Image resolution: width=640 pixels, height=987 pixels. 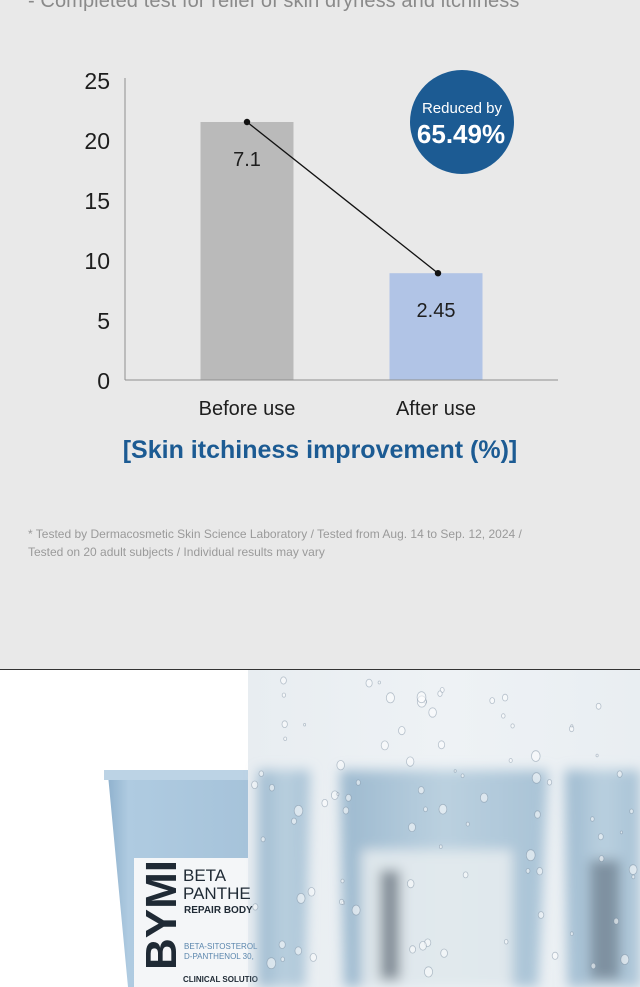 I want to click on category-label-1: Before use, so click(x=247, y=409).